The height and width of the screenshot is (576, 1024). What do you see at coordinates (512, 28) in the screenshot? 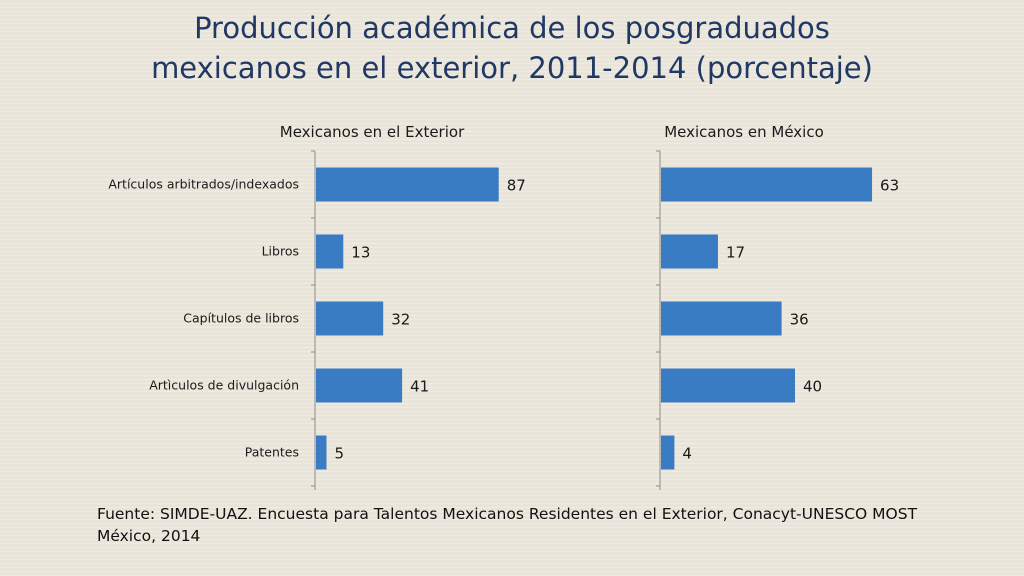
I see `title-line-1: Producción académica de los posgraduados` at bounding box center [512, 28].